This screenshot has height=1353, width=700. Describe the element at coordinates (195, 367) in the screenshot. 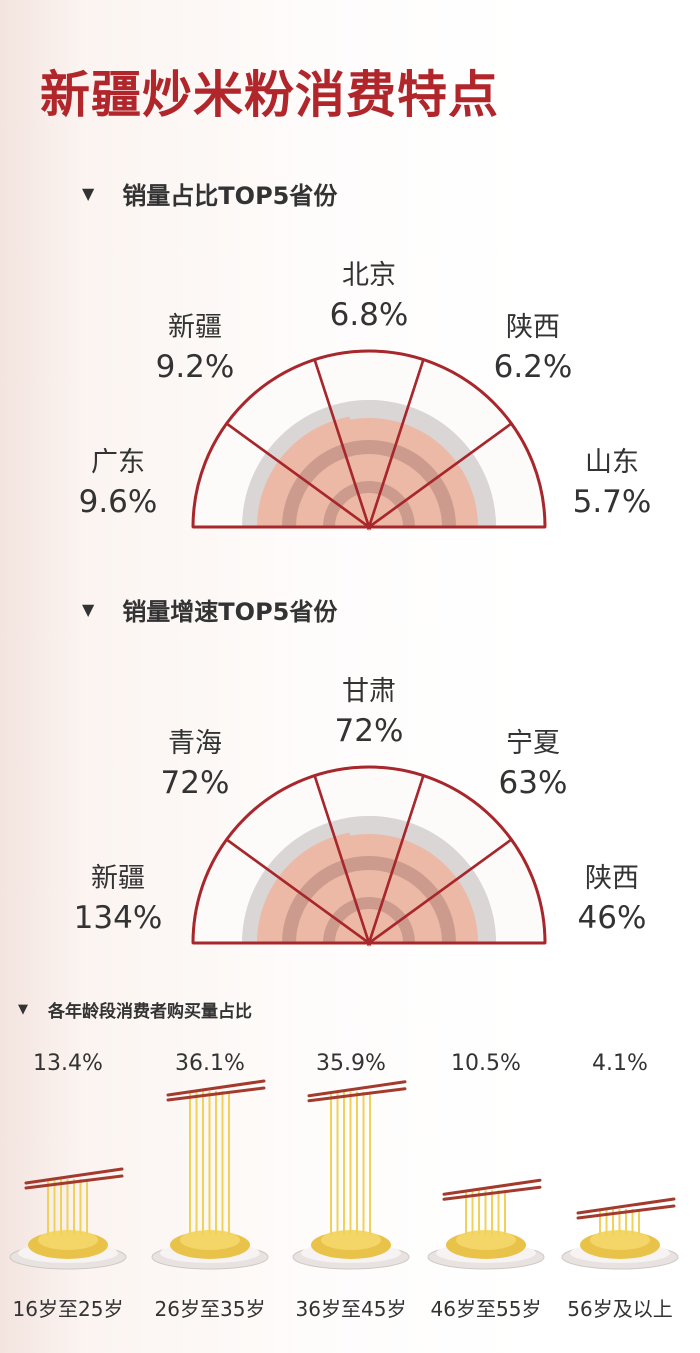

I see `fan-label-value: 9.2%` at that location.